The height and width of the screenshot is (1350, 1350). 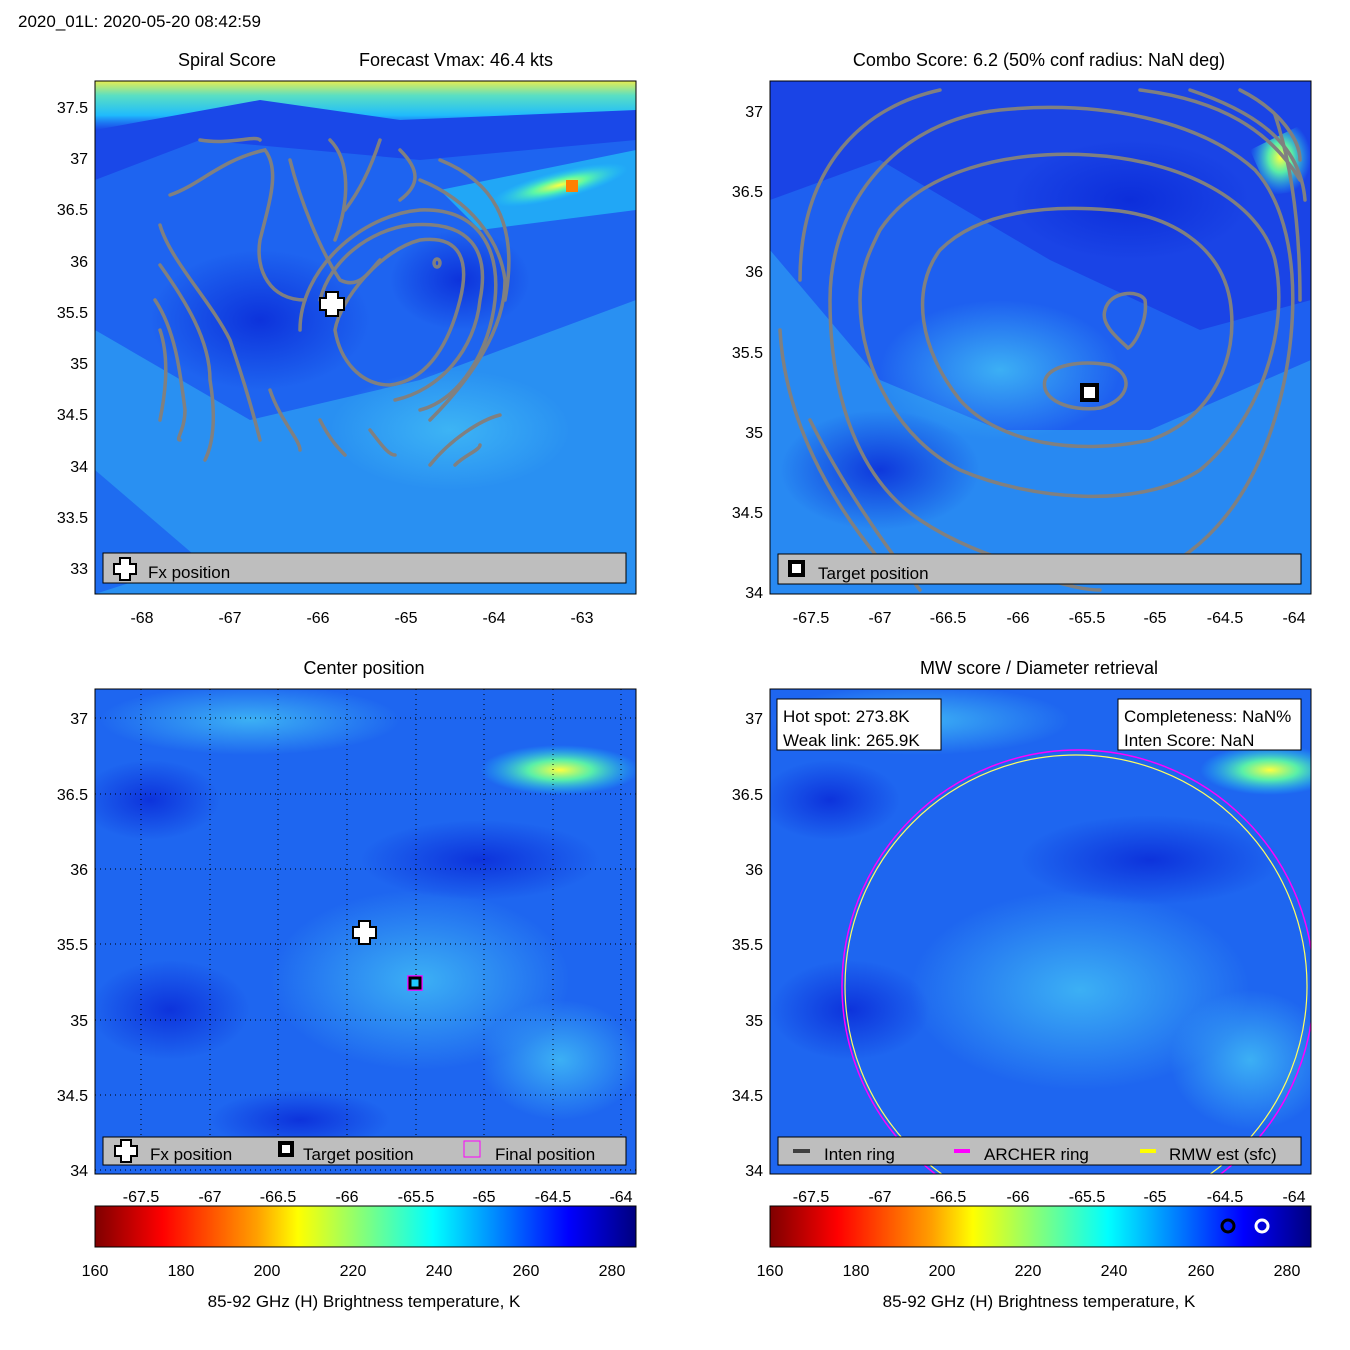 I want to click on mw-y-ticks: 37 36.5 36 35.5 35 34.5 34, so click(x=747, y=945).